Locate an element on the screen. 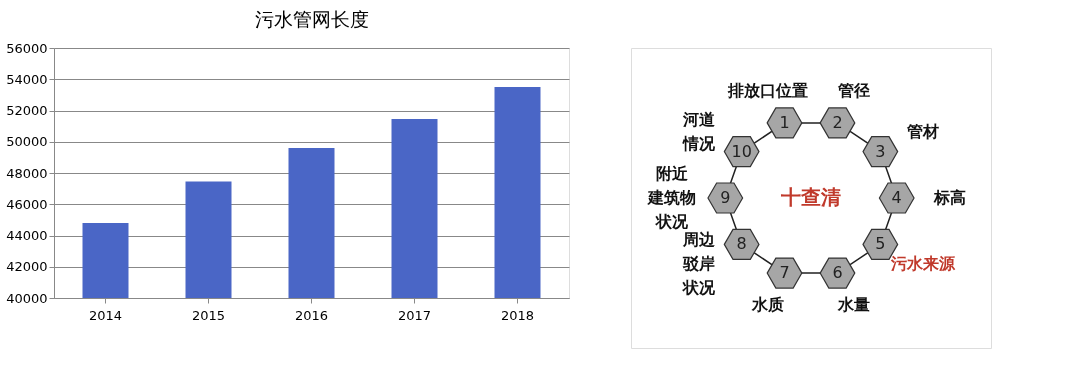 The width and height of the screenshot is (1080, 376). text: 管材 is located at coordinates (923, 132).